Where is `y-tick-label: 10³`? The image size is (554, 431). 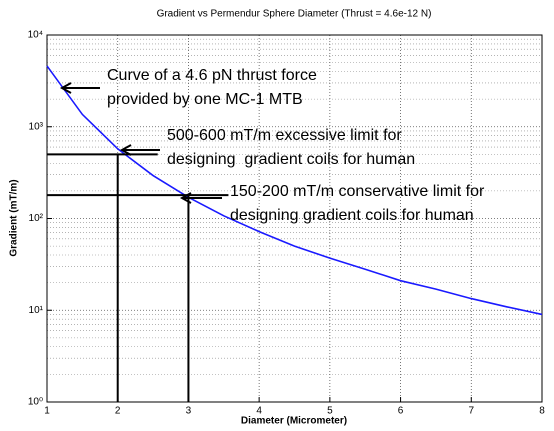 y-tick-label: 10³ is located at coordinates (36, 126).